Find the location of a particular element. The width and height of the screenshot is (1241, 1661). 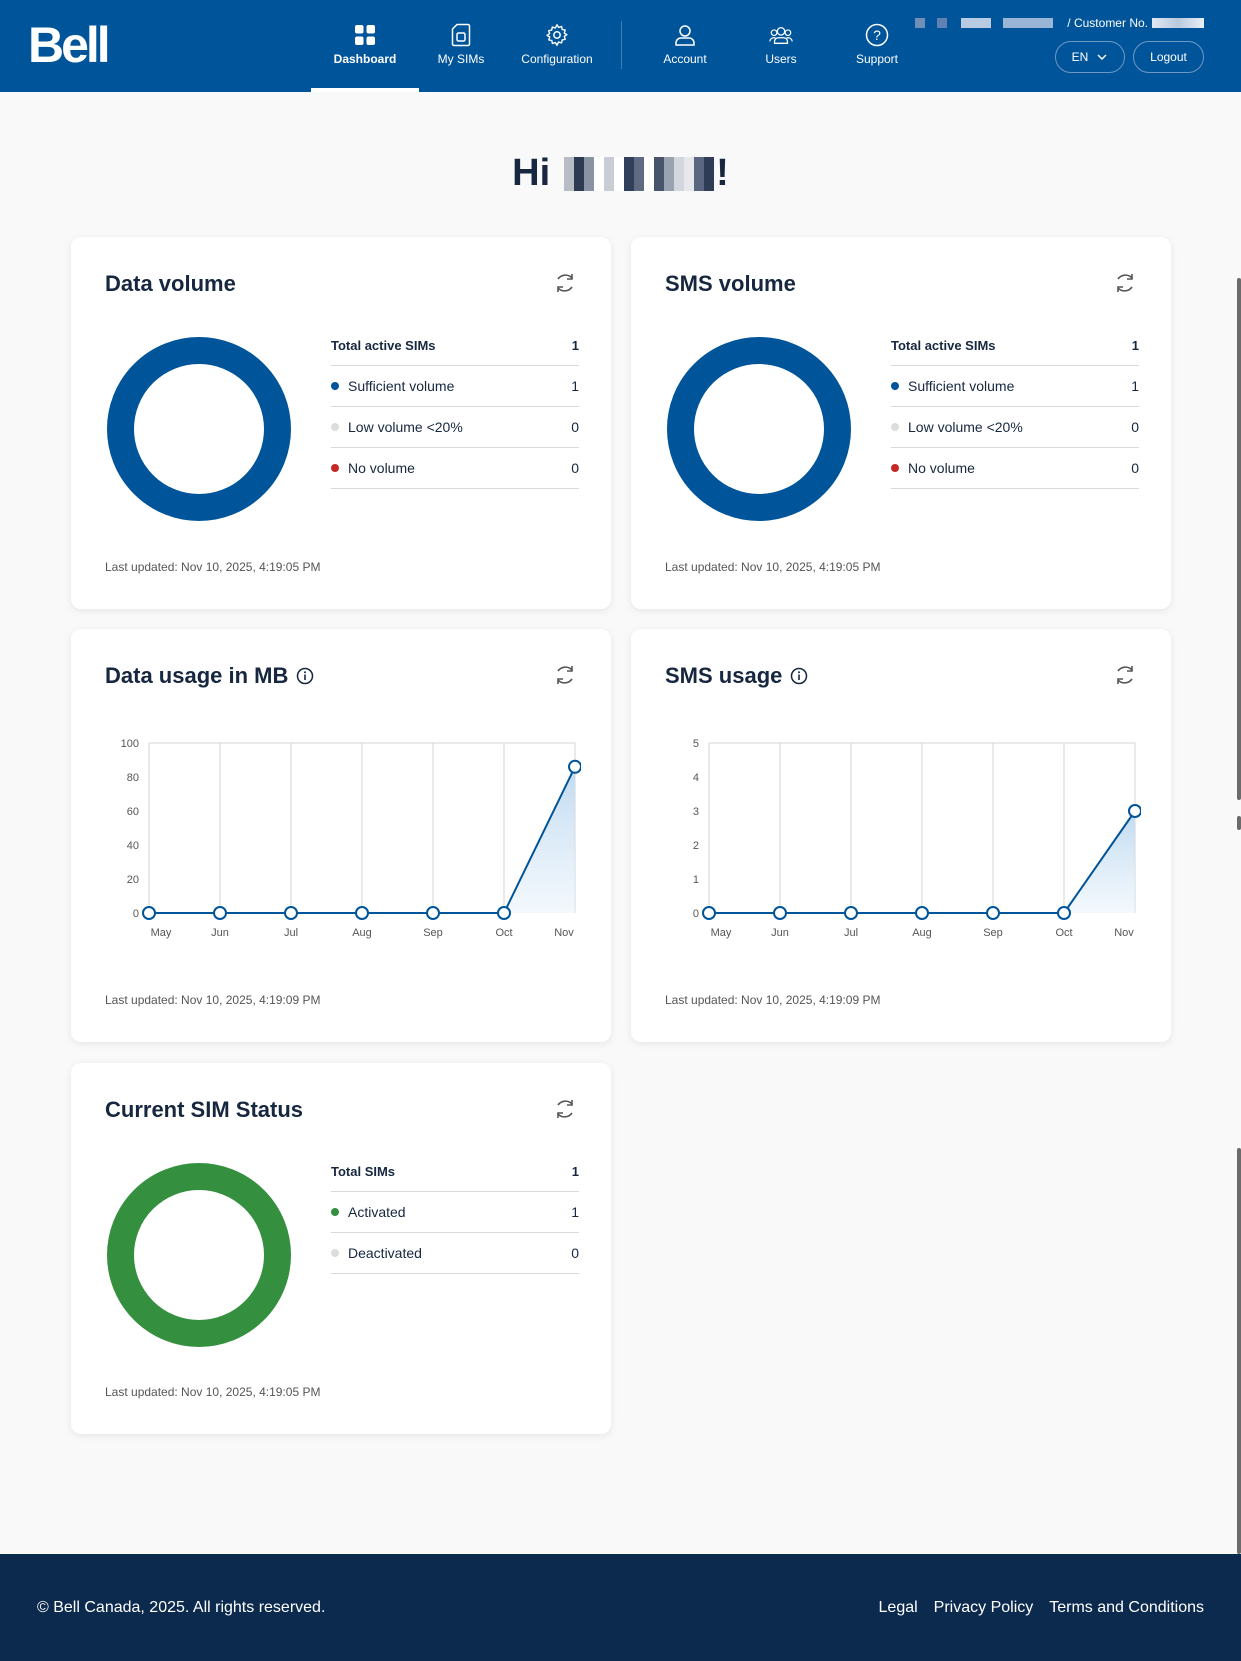

y-tick-label: 1 is located at coordinates (696, 880).